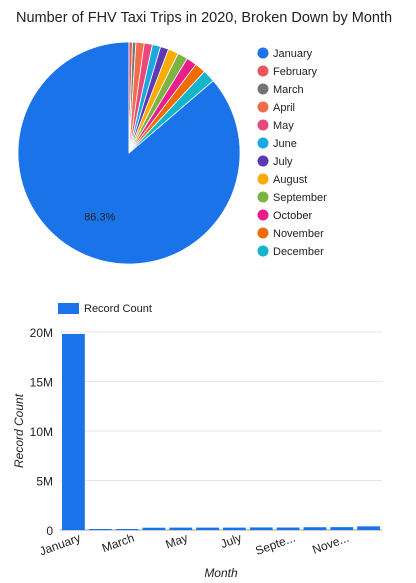  I want to click on legend-marker-april, so click(263, 107).